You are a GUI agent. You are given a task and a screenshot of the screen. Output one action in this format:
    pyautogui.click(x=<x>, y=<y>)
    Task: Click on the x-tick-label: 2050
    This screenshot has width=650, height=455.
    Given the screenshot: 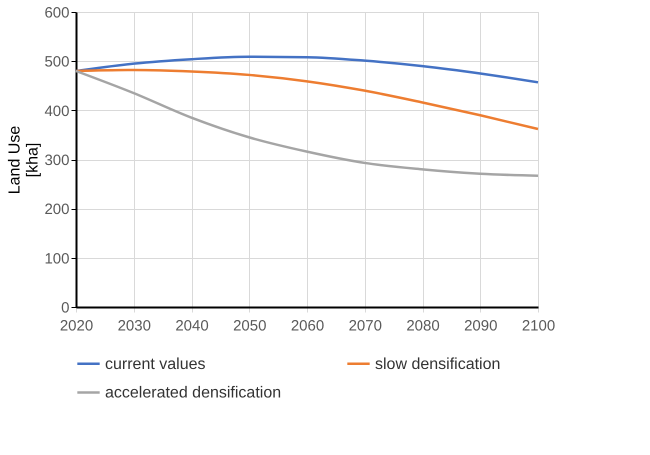 What is the action you would take?
    pyautogui.click(x=249, y=326)
    